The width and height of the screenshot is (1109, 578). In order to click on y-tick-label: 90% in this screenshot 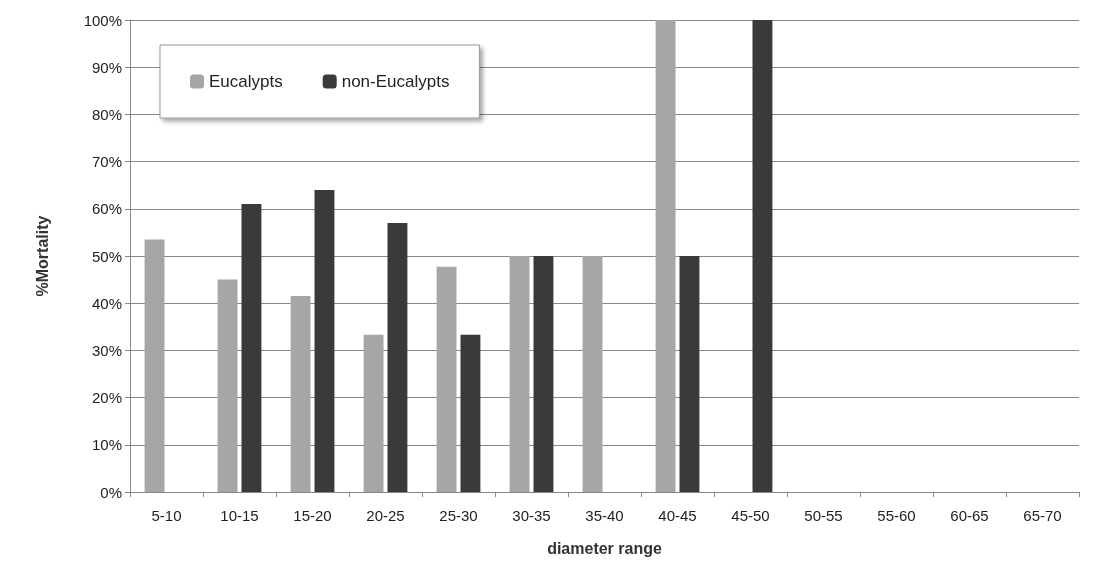, I will do `click(106, 67)`.